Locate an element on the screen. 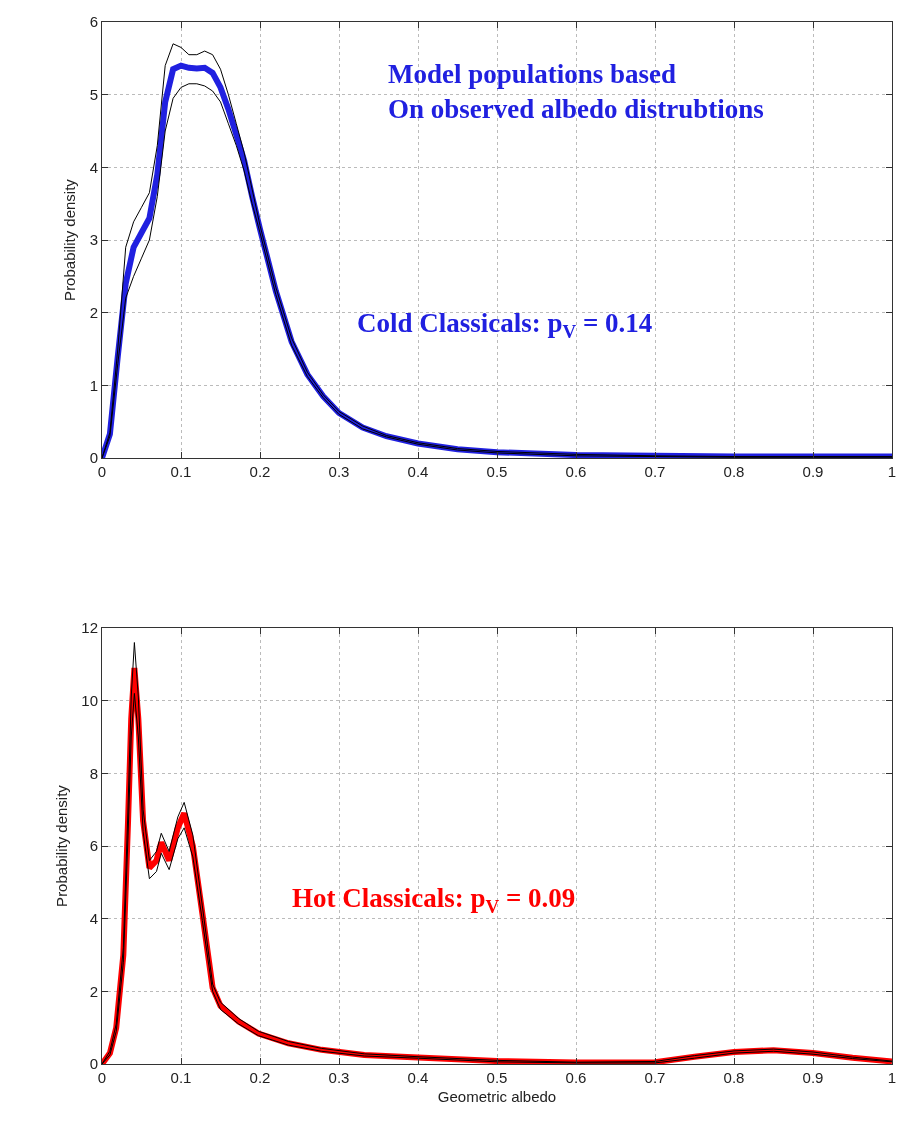 The image size is (920, 1130). y-tick-label: 1 is located at coordinates (93, 385).